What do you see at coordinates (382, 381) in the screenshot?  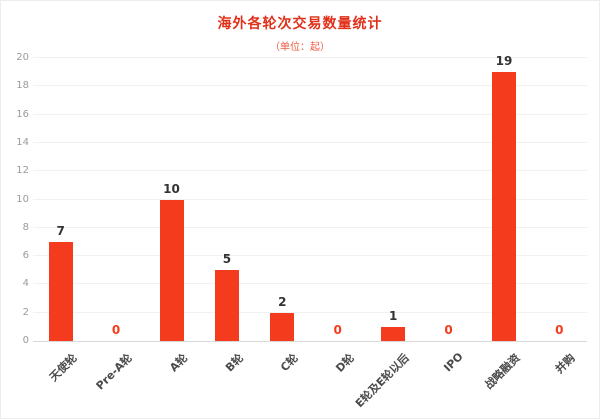 I see `x-axis-label: E轮及E轮以后` at bounding box center [382, 381].